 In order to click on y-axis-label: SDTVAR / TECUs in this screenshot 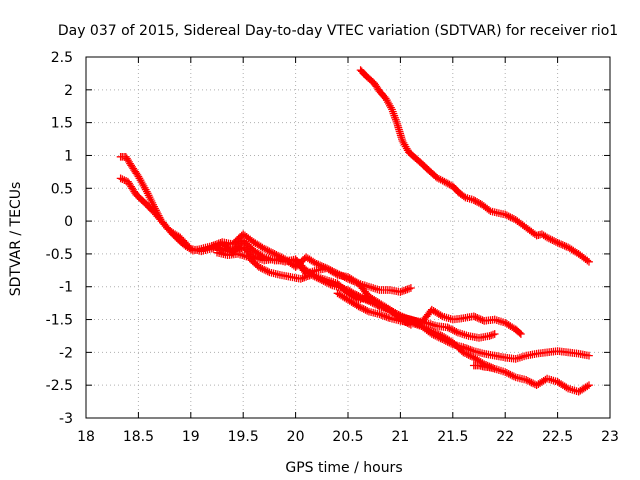, I will do `click(16, 239)`.